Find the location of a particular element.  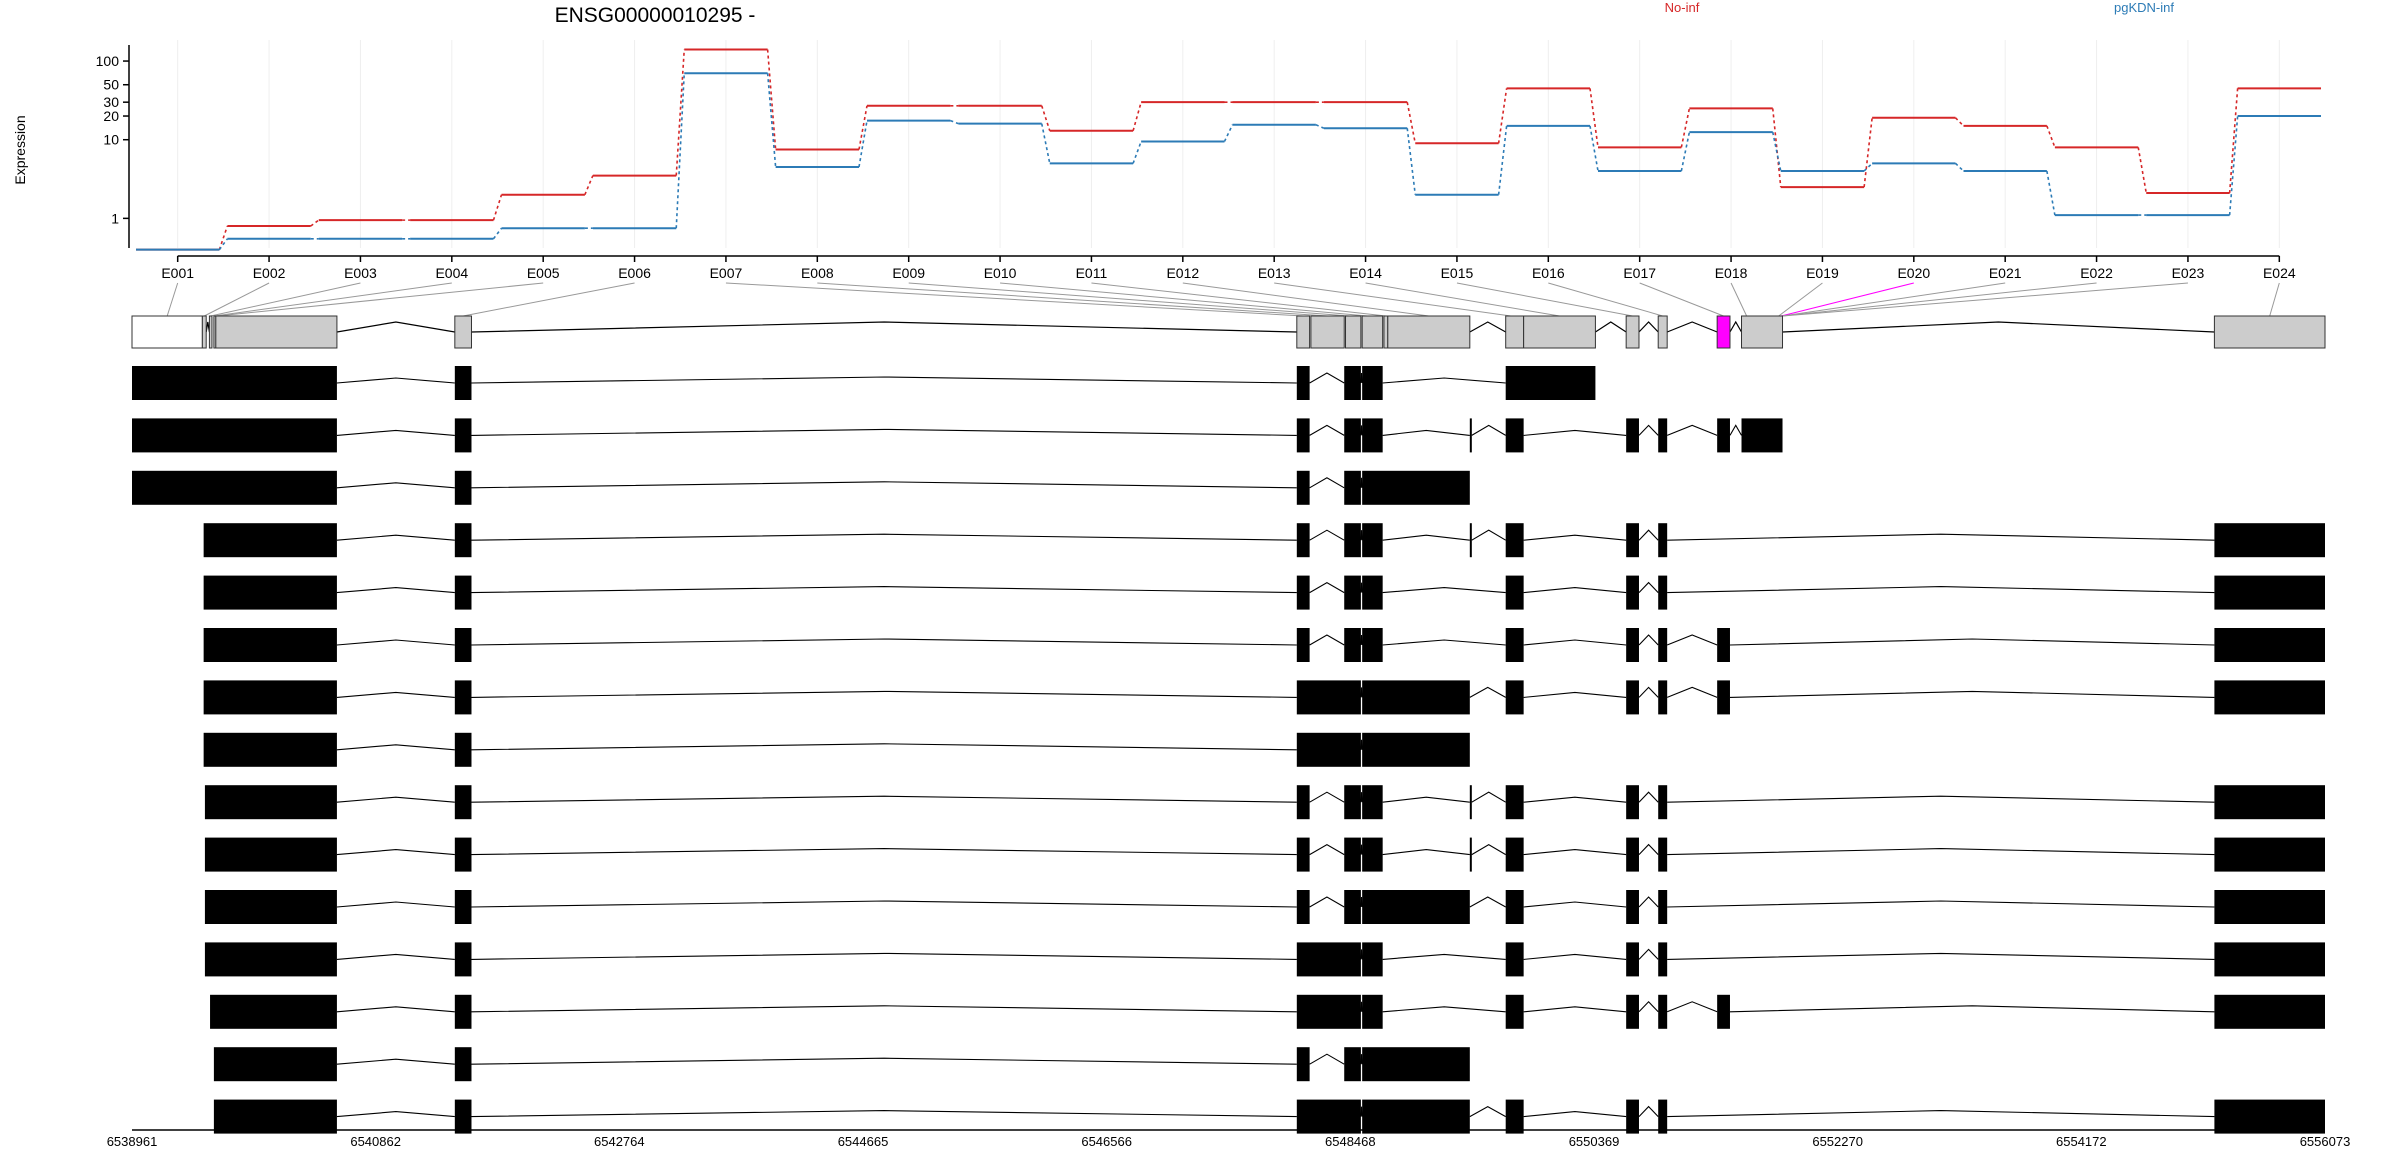

genomic-tick-label: 6548468 is located at coordinates (1350, 1141).